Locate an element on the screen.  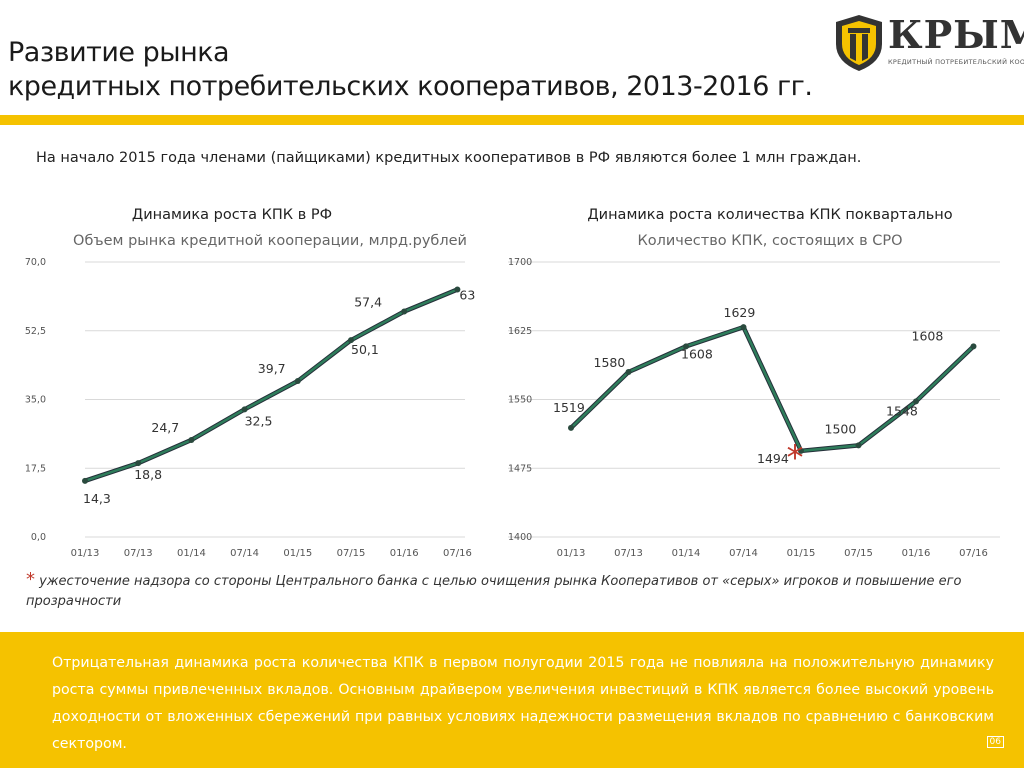
footnote-star: * is located at coordinates (30, 579).